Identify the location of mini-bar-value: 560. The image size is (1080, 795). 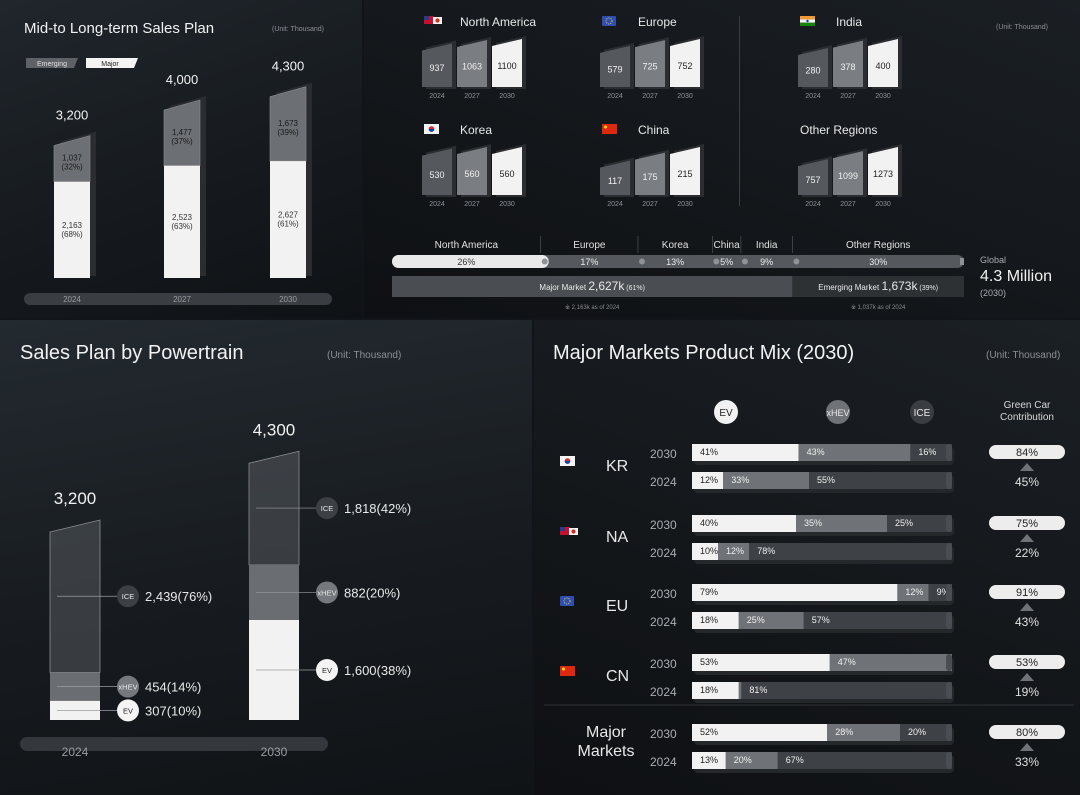
(506, 174).